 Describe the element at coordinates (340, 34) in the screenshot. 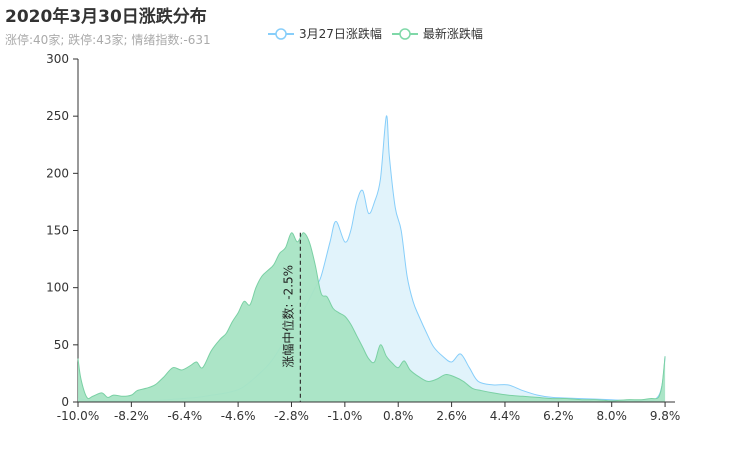

I see `legend-label-prev: 3月27日涨跌幅` at that location.